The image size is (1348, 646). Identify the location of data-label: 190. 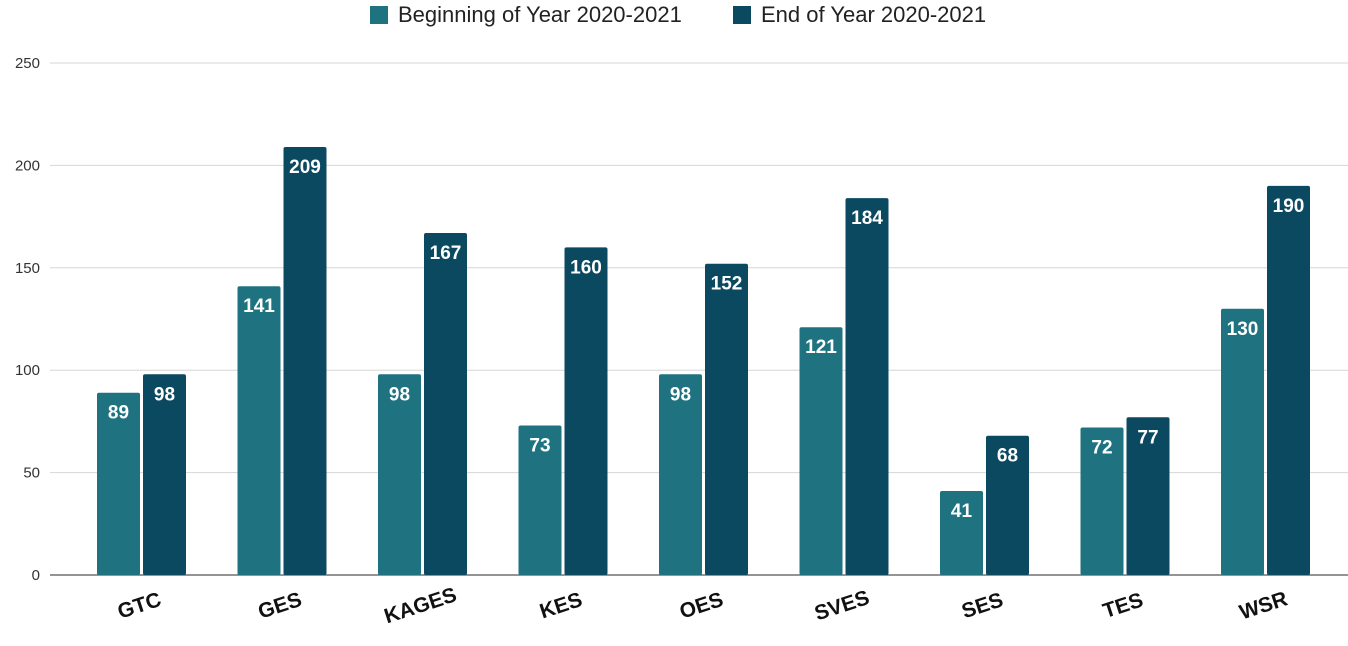
(1289, 206).